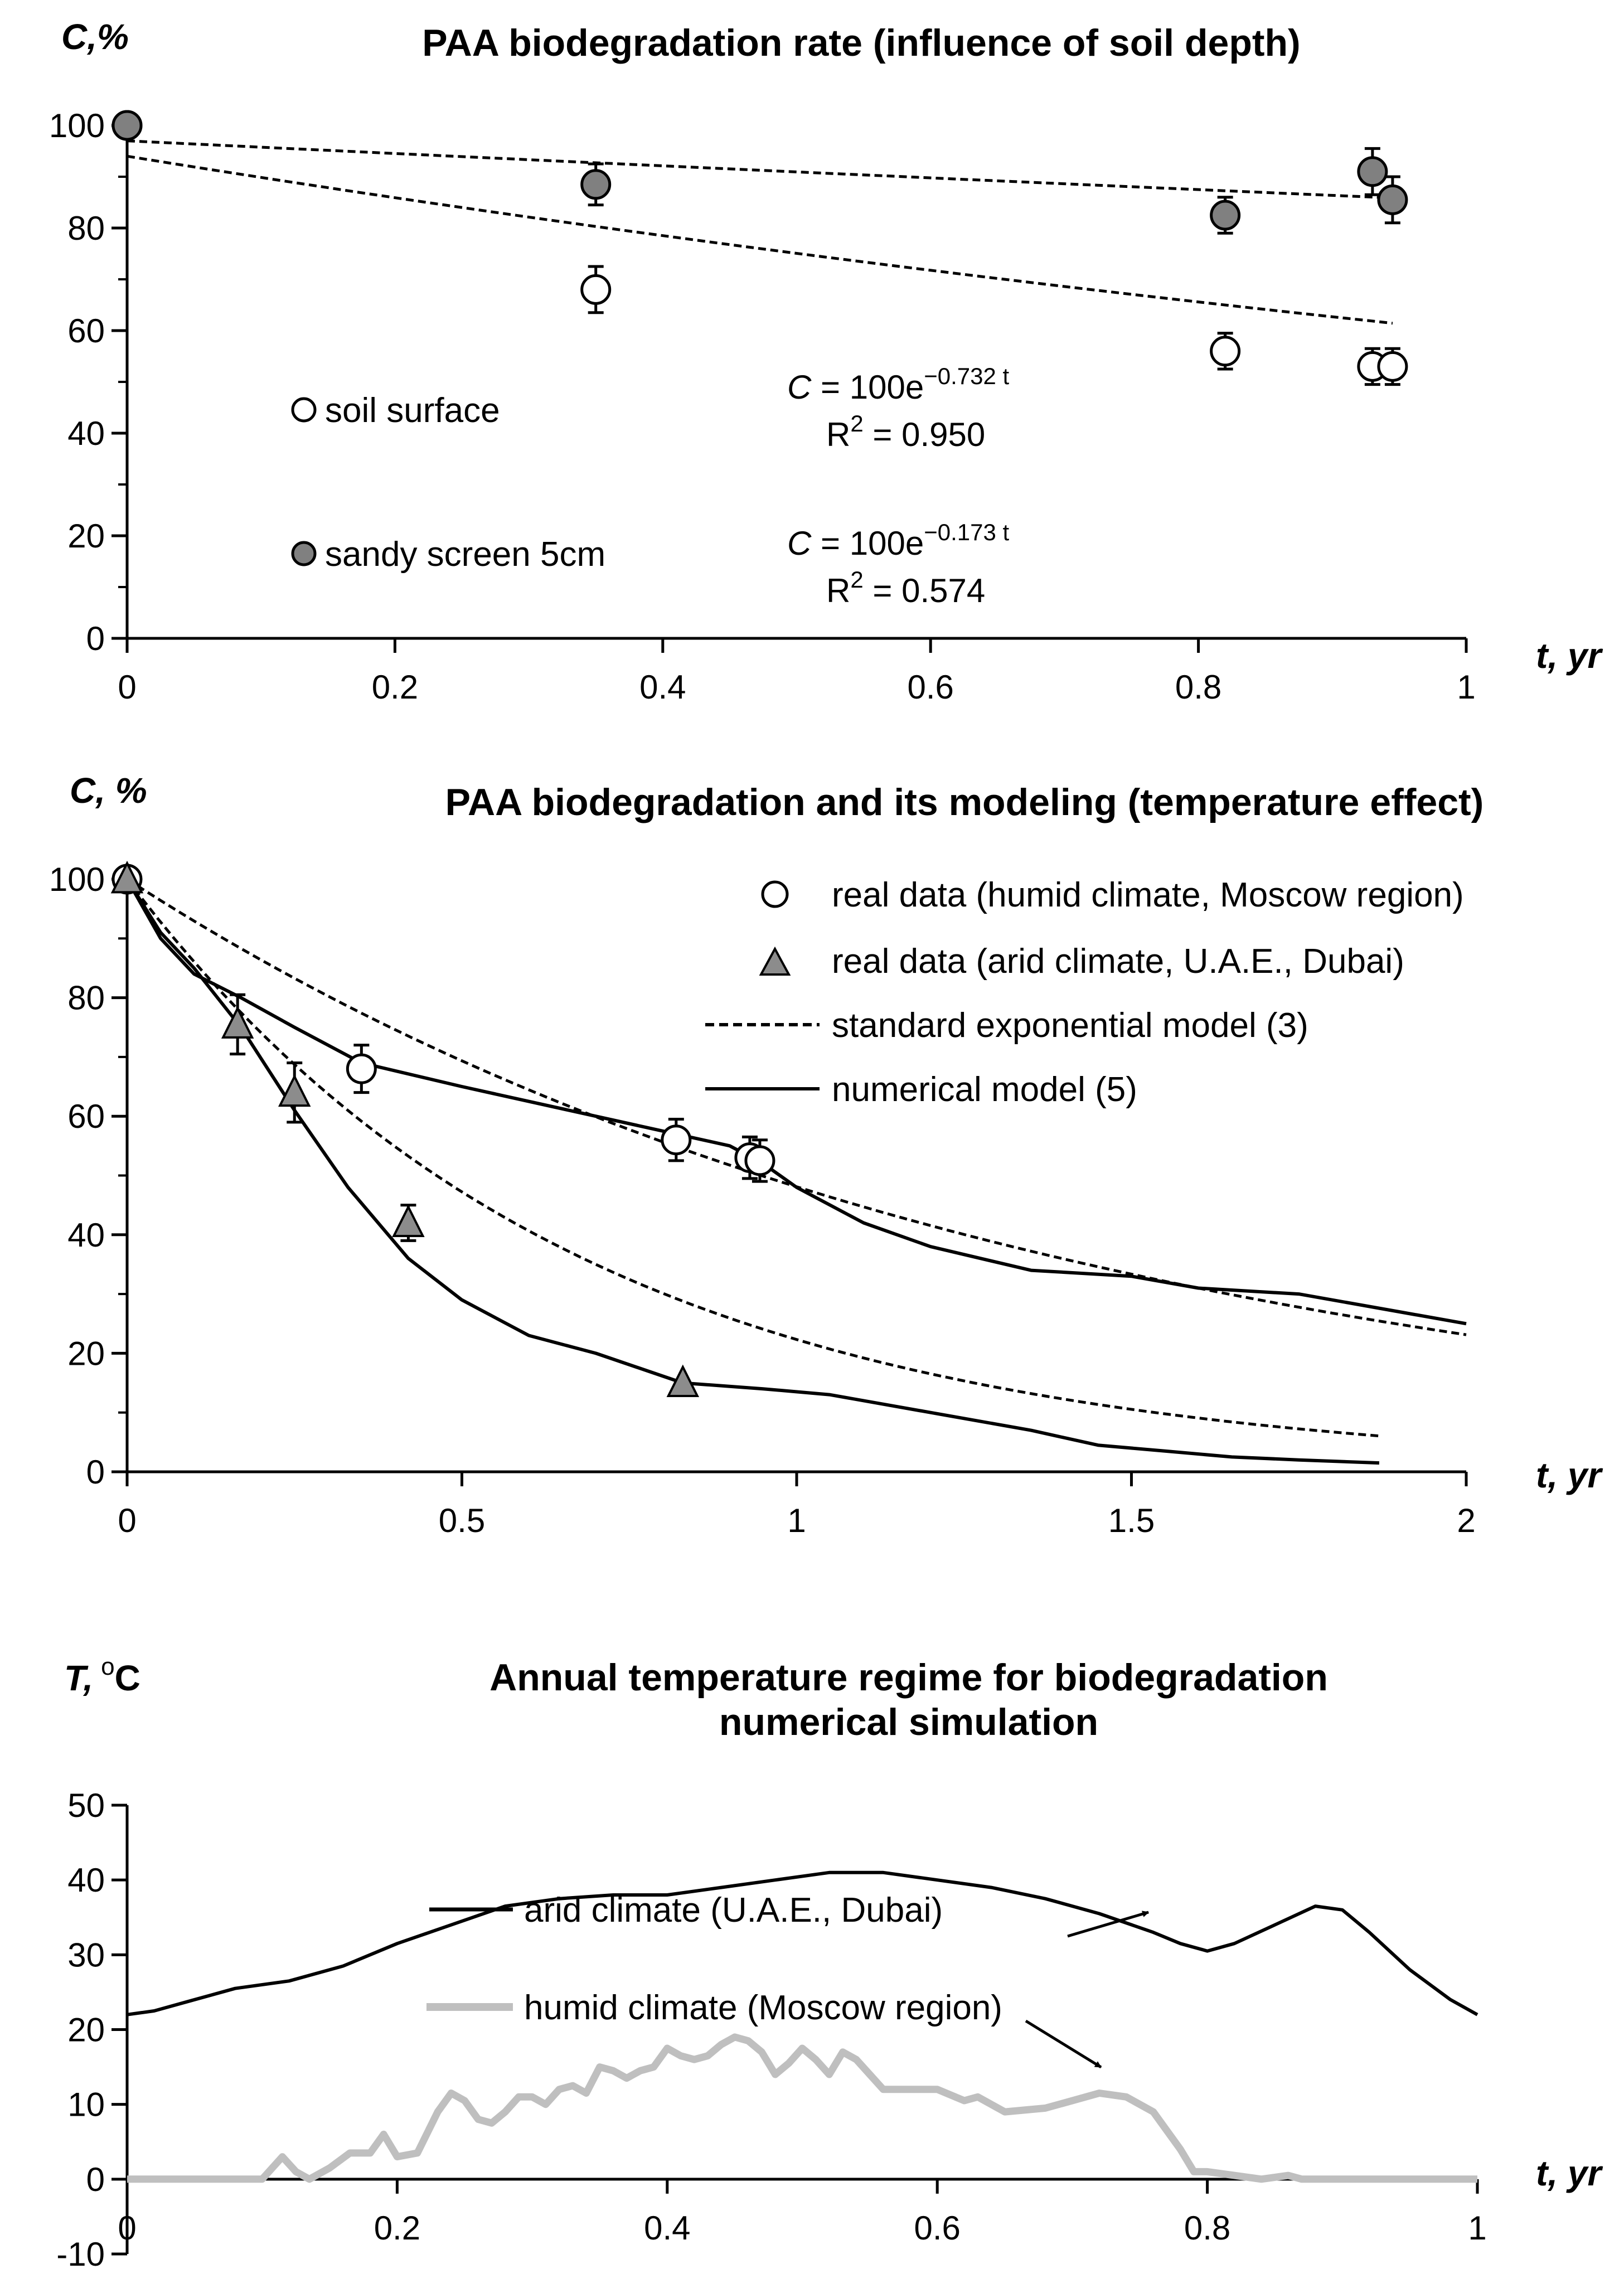 Image resolution: width=1624 pixels, height=2293 pixels. I want to click on chart1-y-tick-label: 20, so click(86, 536).